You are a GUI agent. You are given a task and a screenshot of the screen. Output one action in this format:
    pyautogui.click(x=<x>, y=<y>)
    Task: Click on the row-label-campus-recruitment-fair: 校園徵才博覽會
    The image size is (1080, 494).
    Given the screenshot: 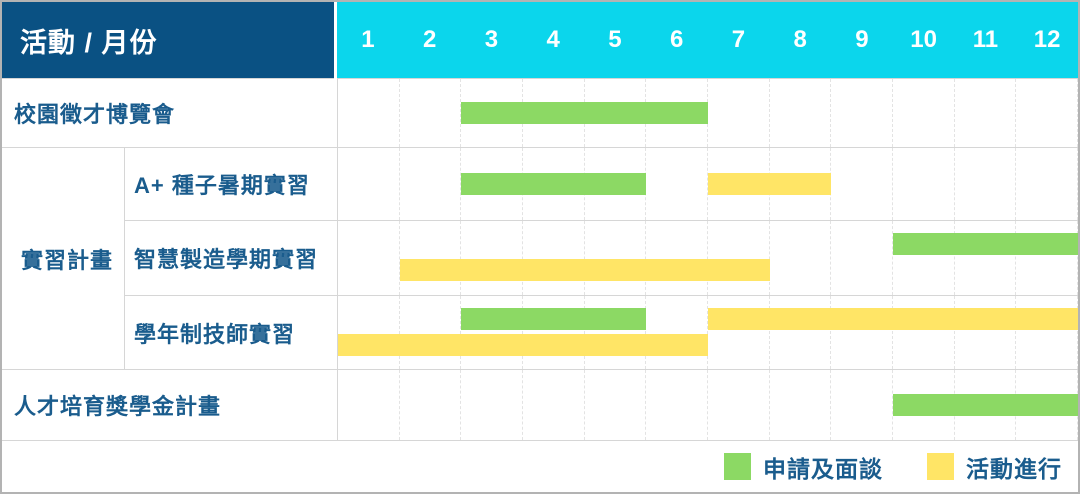 What is the action you would take?
    pyautogui.click(x=169, y=113)
    